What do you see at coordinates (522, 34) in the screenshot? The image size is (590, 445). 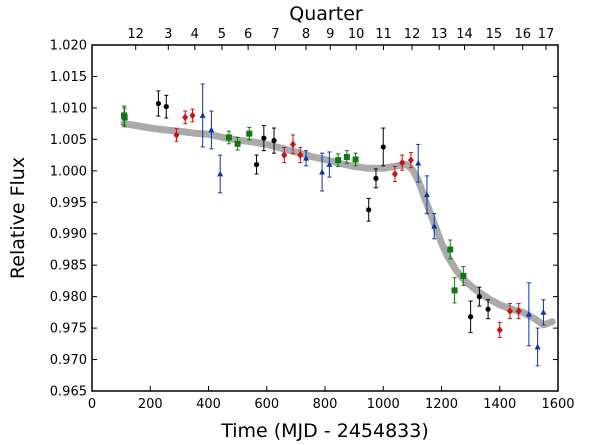 I see `quarter-label: 16` at bounding box center [522, 34].